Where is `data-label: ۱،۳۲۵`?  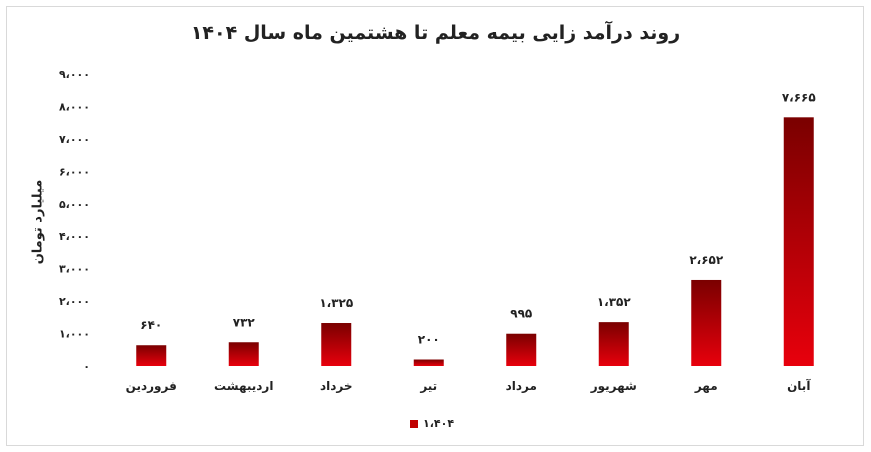 data-label: ۱،۳۲۵ is located at coordinates (336, 303).